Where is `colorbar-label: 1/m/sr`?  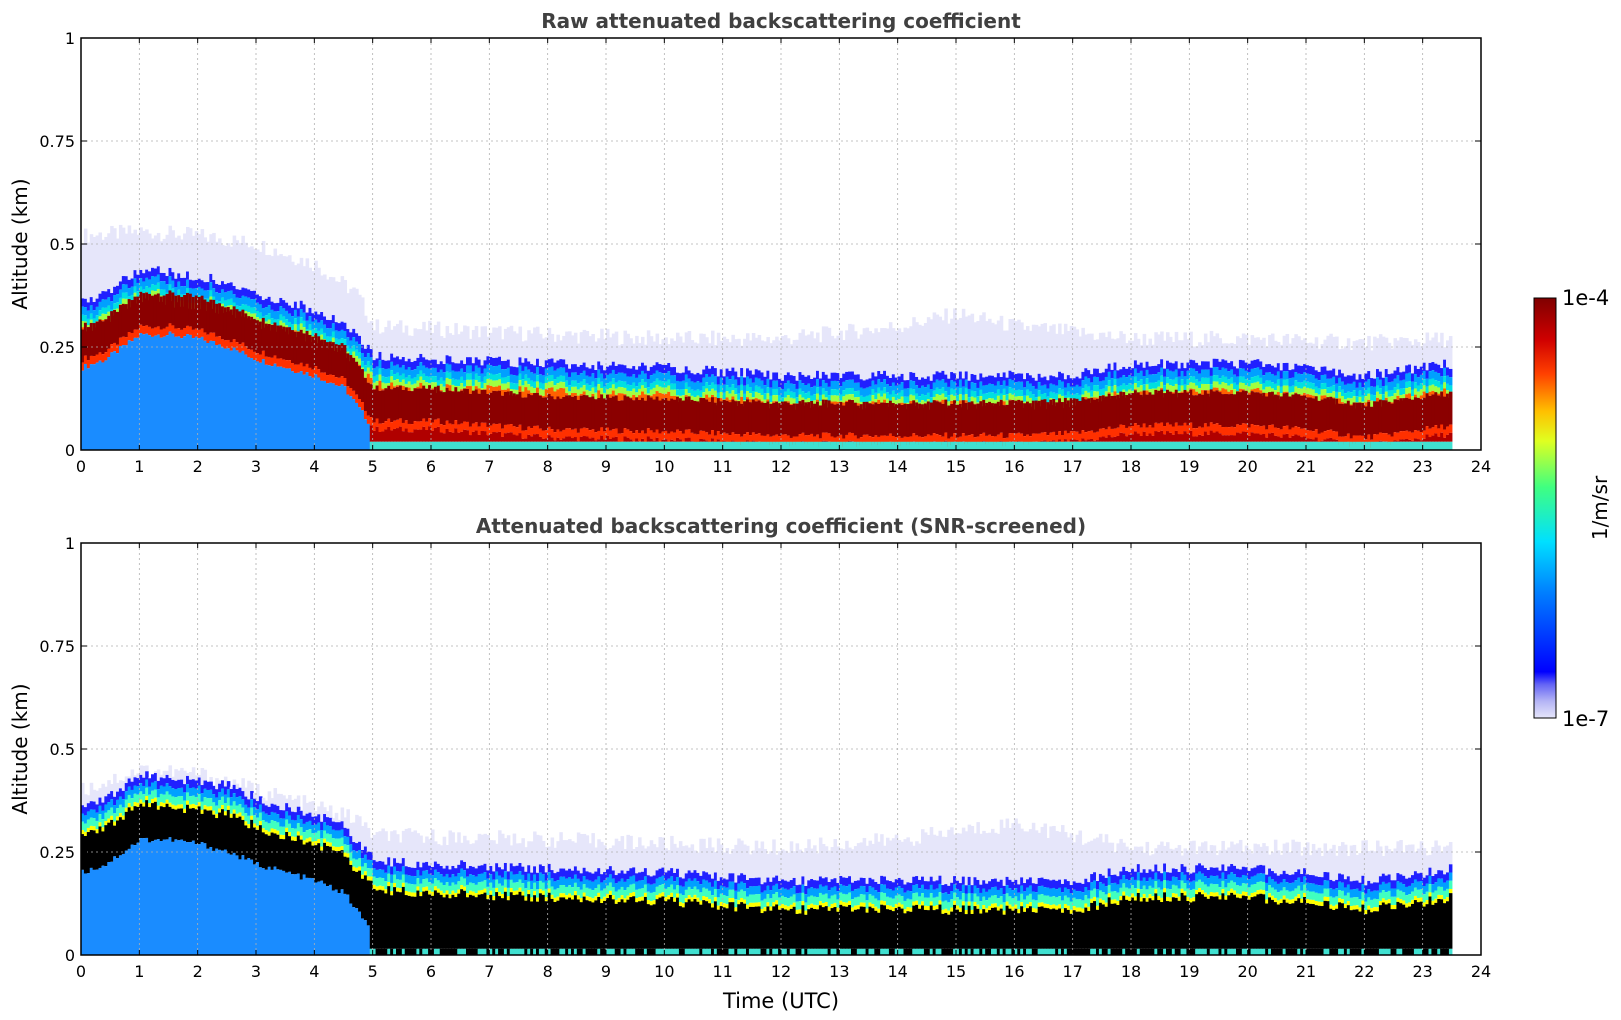 colorbar-label: 1/m/sr is located at coordinates (1600, 507).